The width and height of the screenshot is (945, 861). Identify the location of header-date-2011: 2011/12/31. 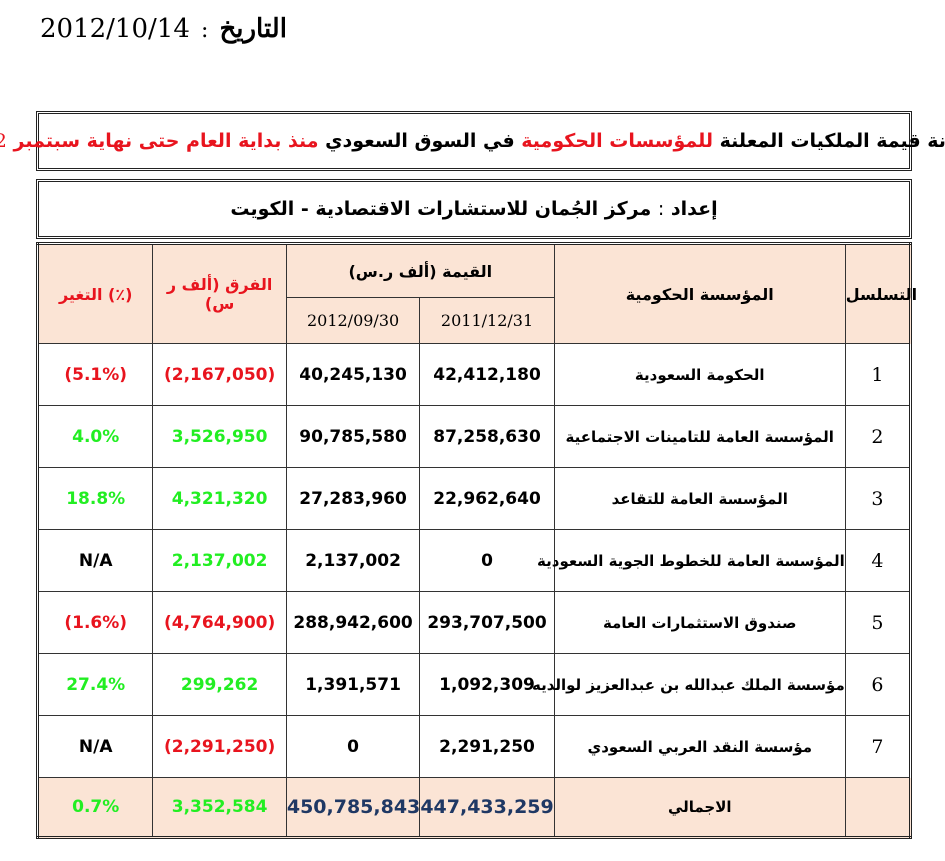
(487, 320).